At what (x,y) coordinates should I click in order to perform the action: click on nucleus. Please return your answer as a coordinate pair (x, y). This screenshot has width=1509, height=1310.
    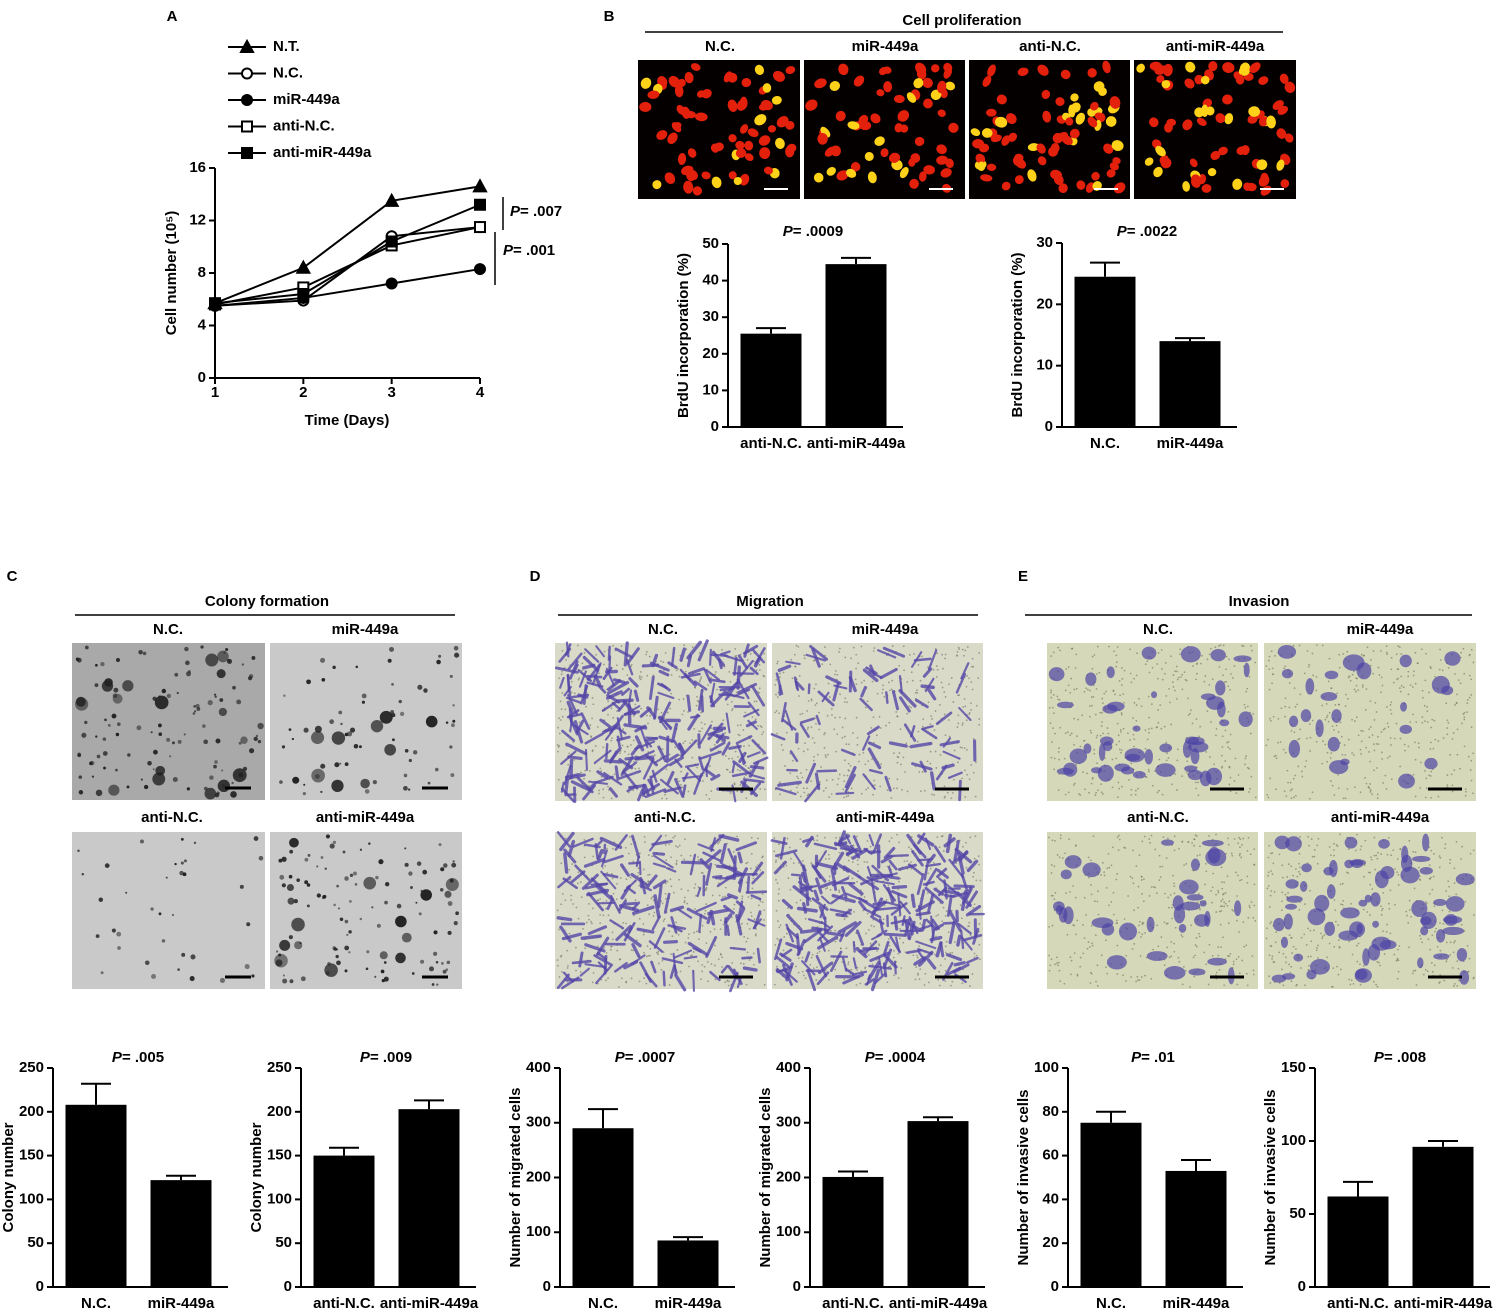
    Looking at the image, I should click on (1094, 106).